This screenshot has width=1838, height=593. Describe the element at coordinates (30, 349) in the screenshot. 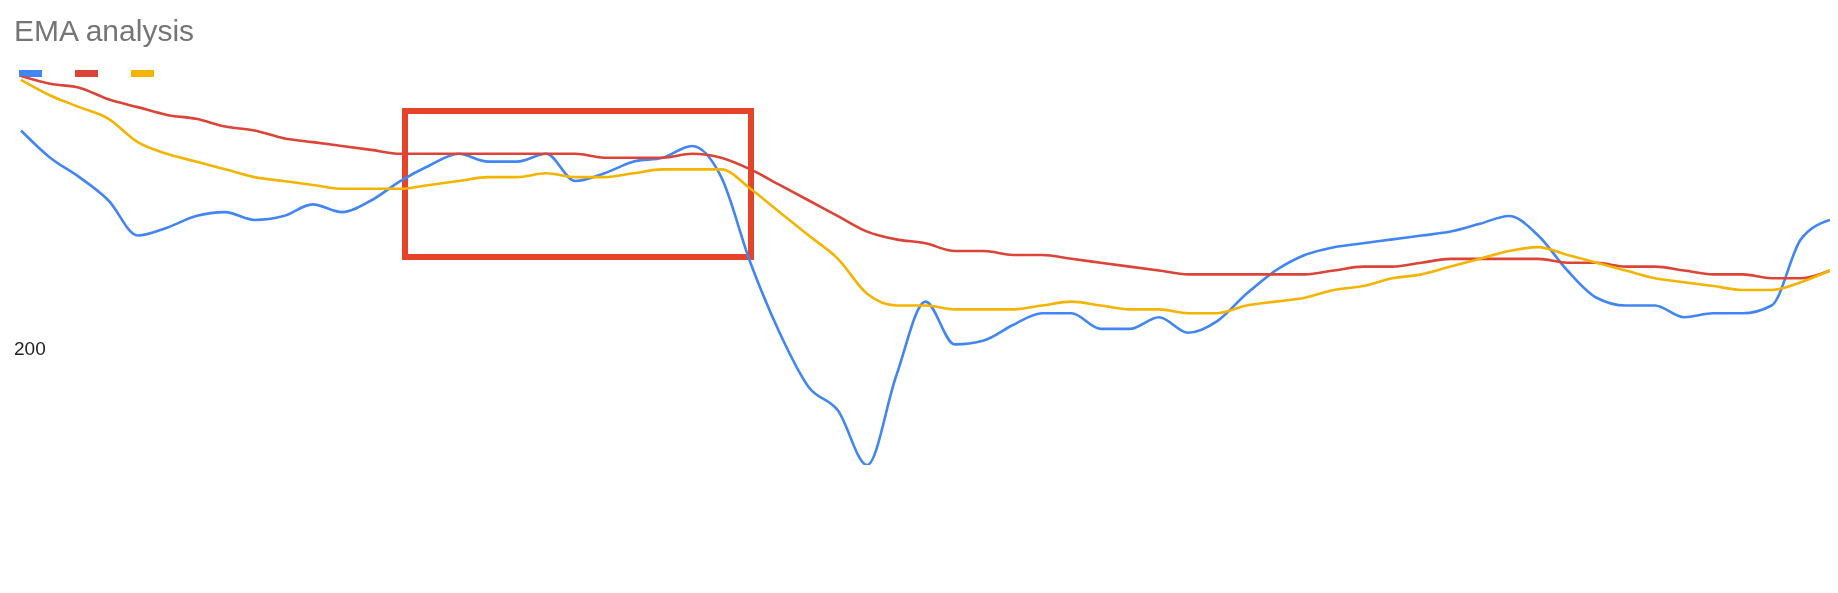

I see `annotation: 200` at that location.